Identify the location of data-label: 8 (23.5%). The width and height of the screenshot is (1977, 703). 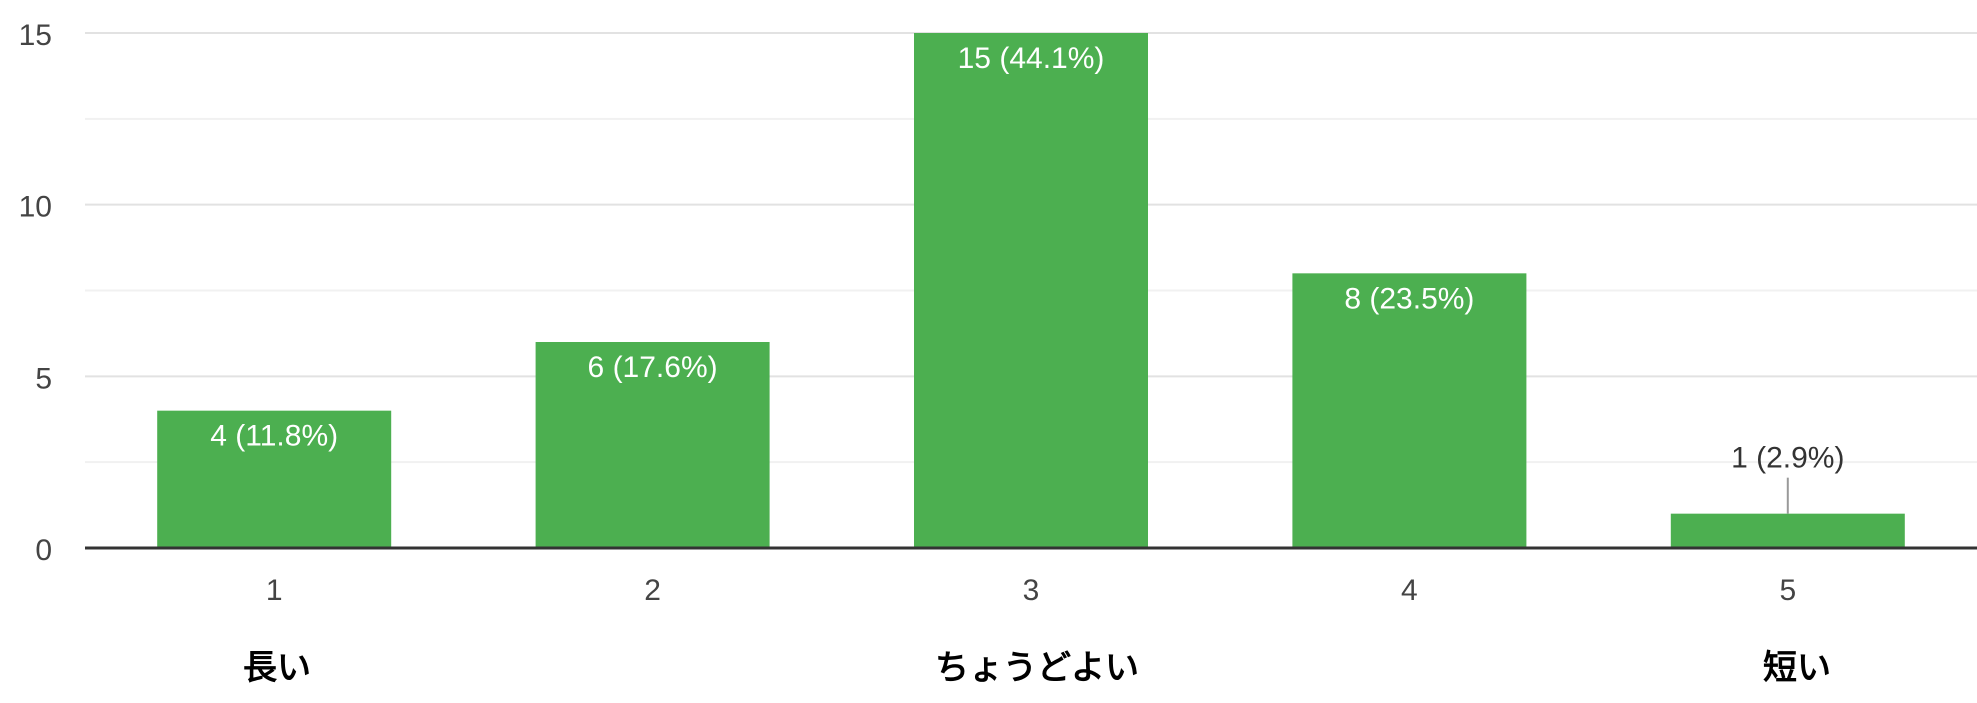
(1409, 298).